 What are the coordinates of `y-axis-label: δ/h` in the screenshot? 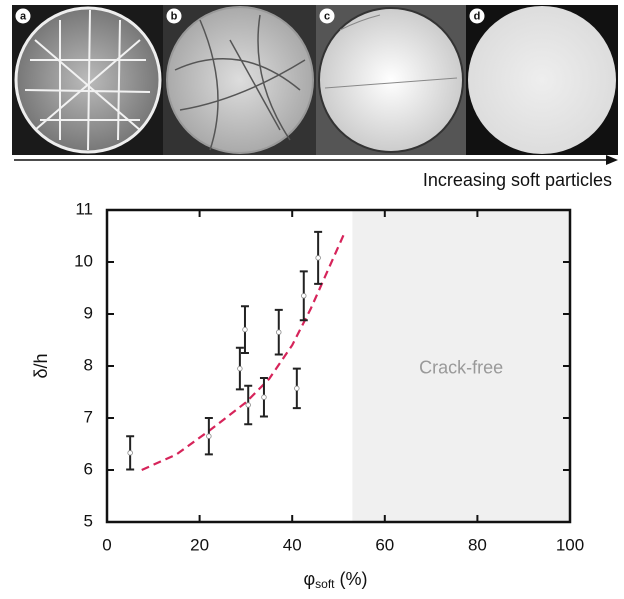 It's located at (41, 365).